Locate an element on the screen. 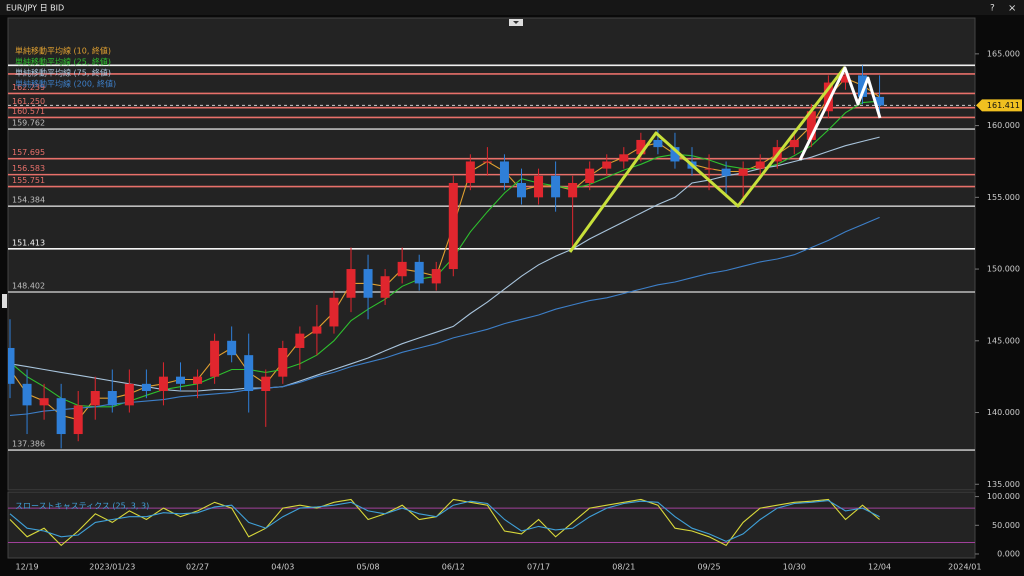 The image size is (1024, 576). legend-entry: 単純移動平均線 (10, 終値) is located at coordinates (63, 51).